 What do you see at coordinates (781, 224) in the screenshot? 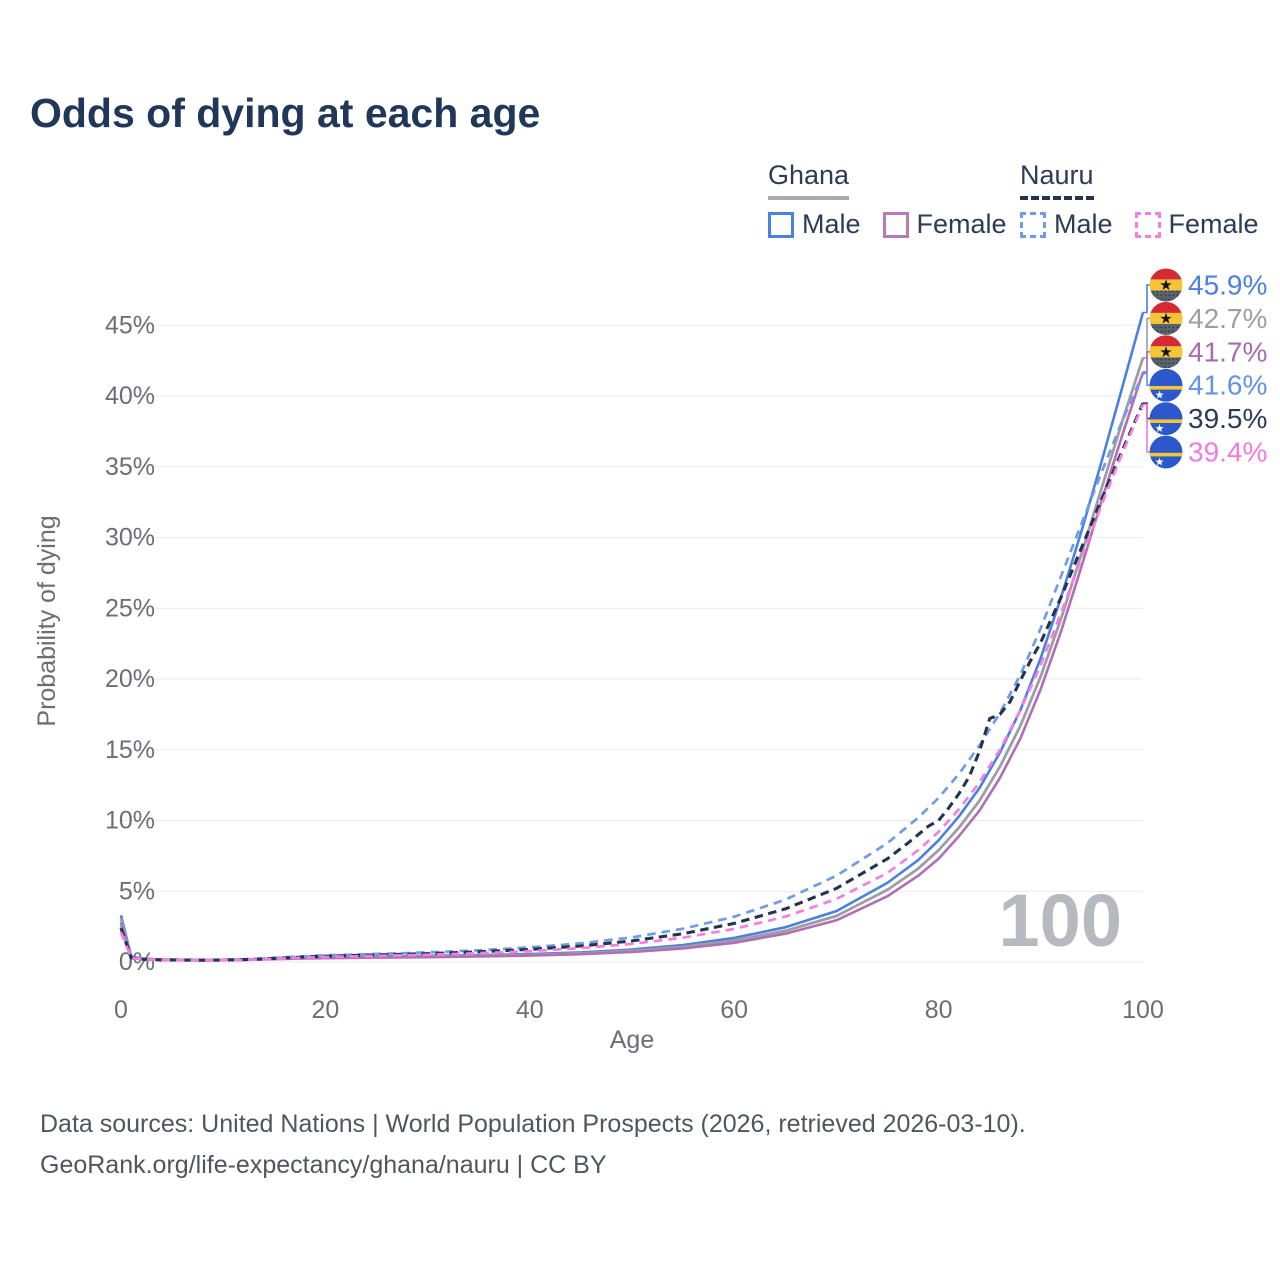
I see `ghana-male-swatch-icon` at bounding box center [781, 224].